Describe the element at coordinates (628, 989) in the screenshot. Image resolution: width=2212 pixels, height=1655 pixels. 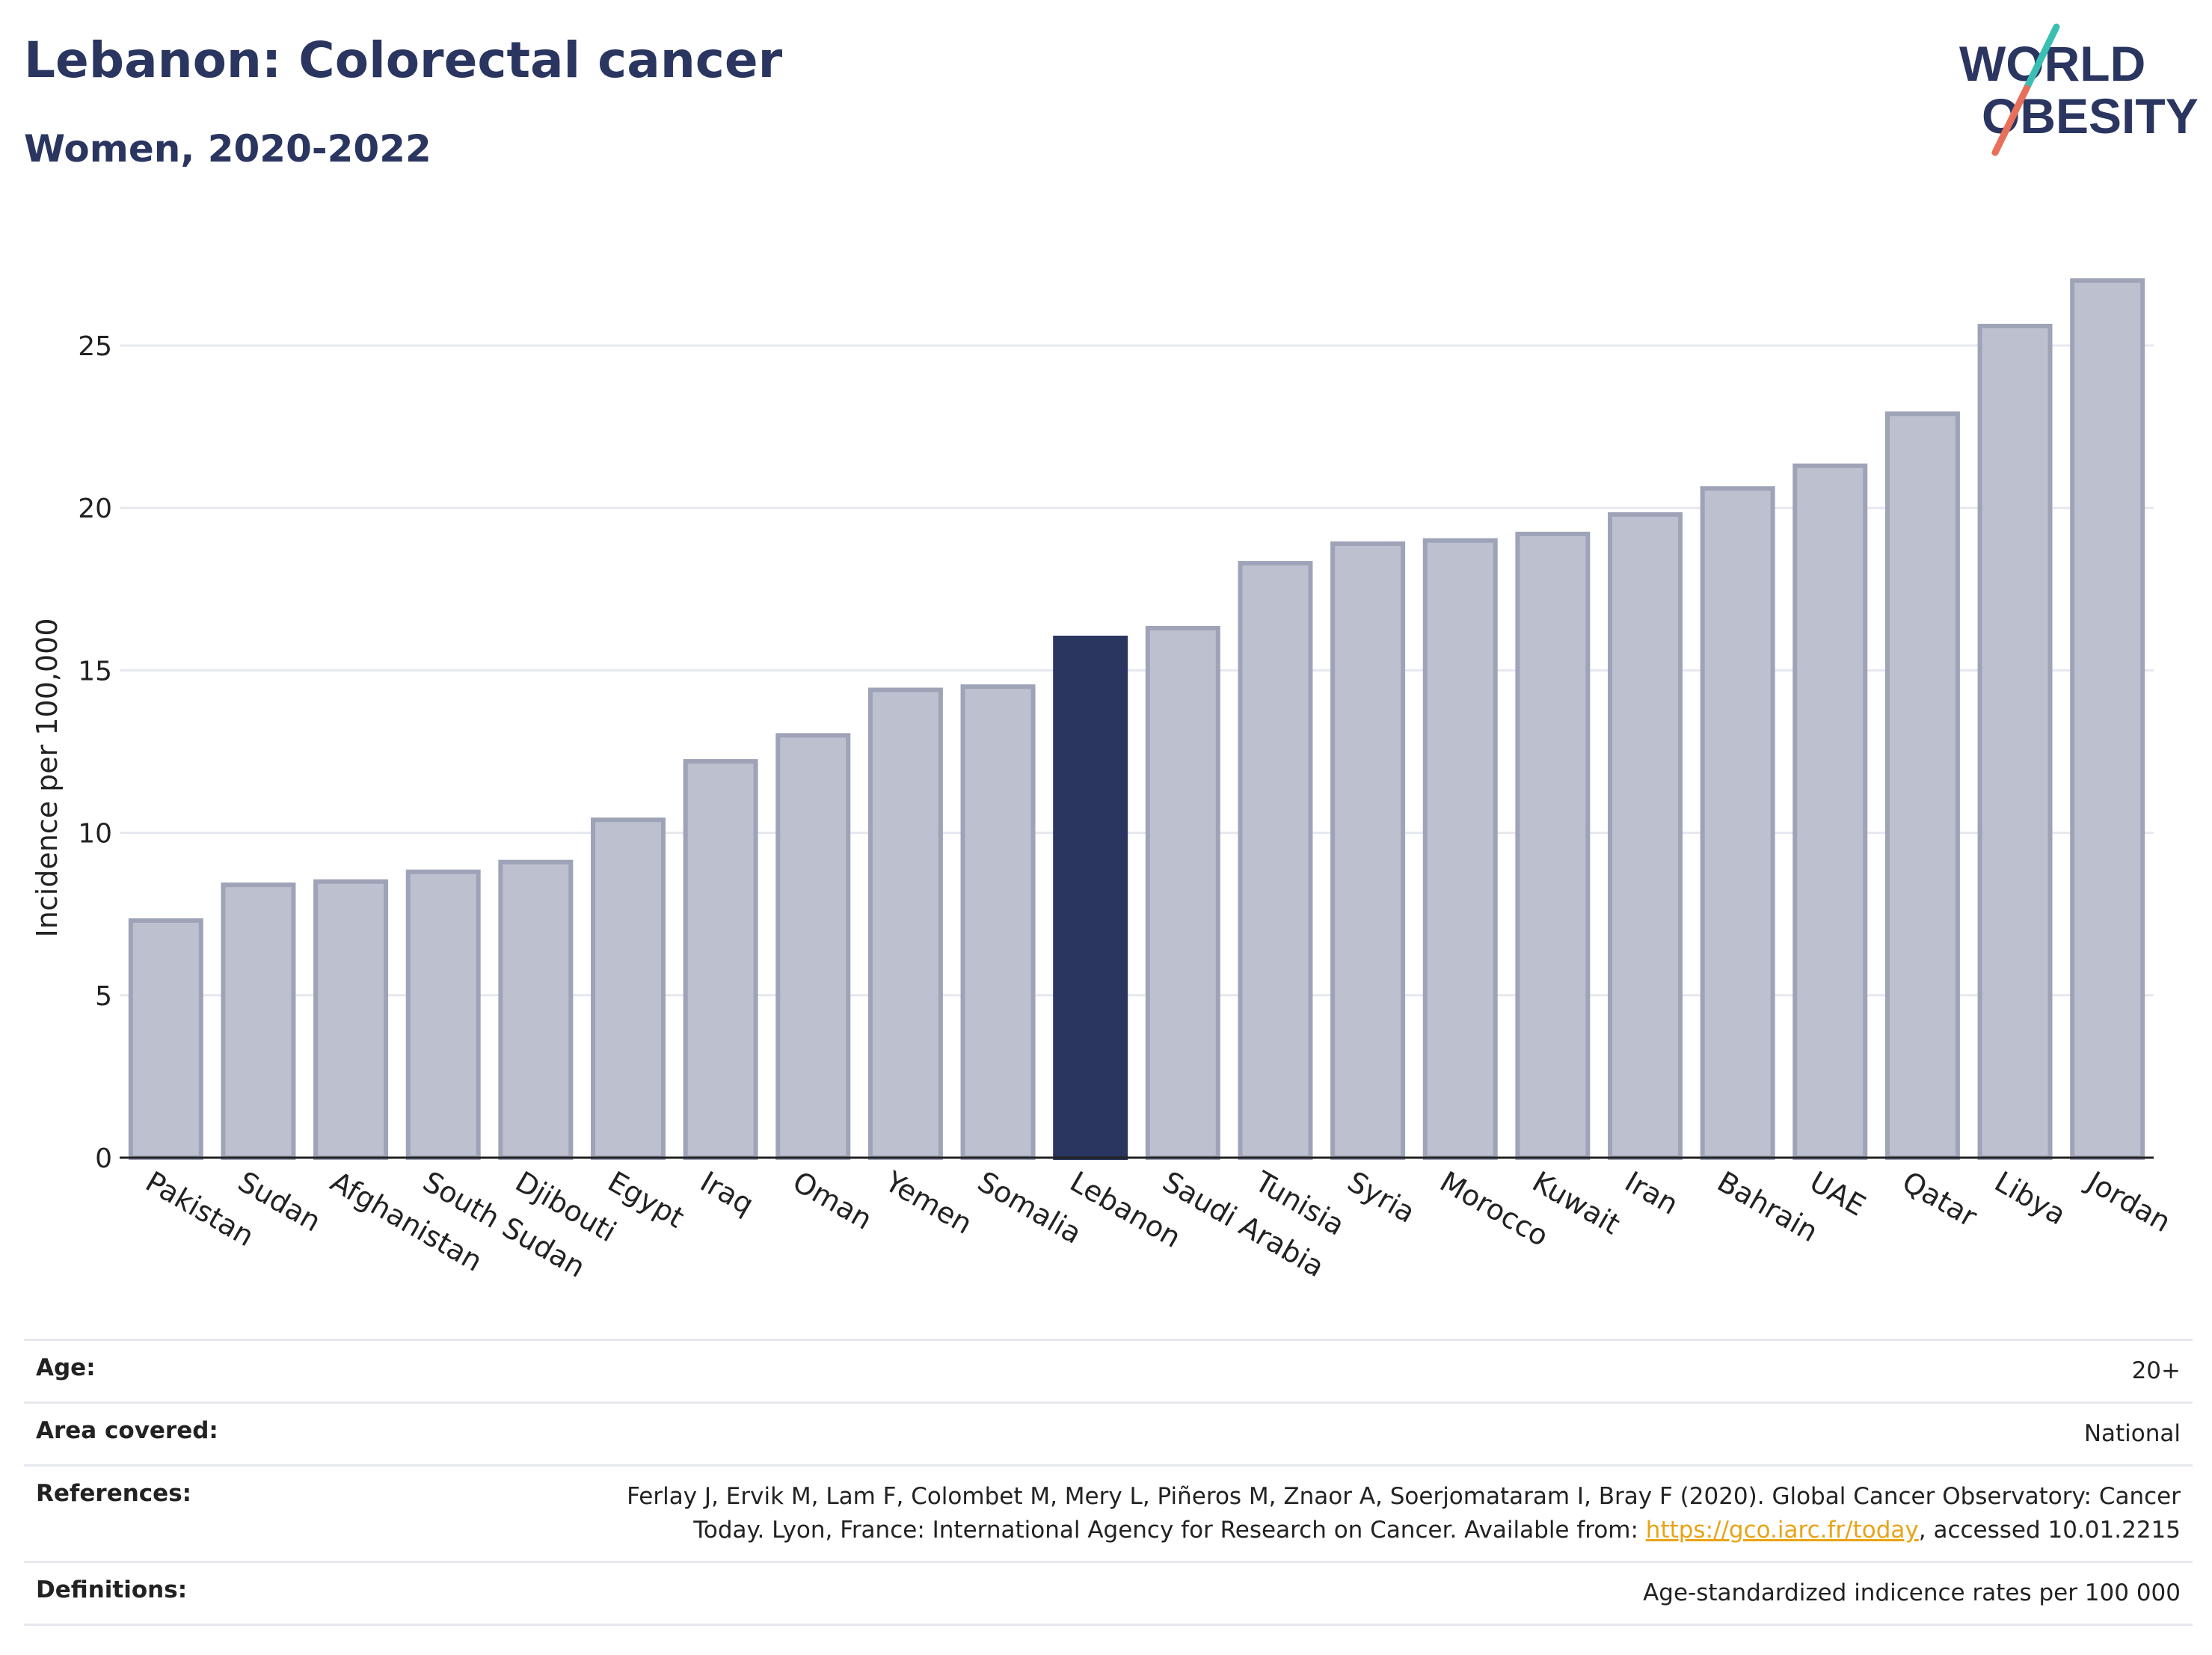
I see `bar-egypt` at that location.